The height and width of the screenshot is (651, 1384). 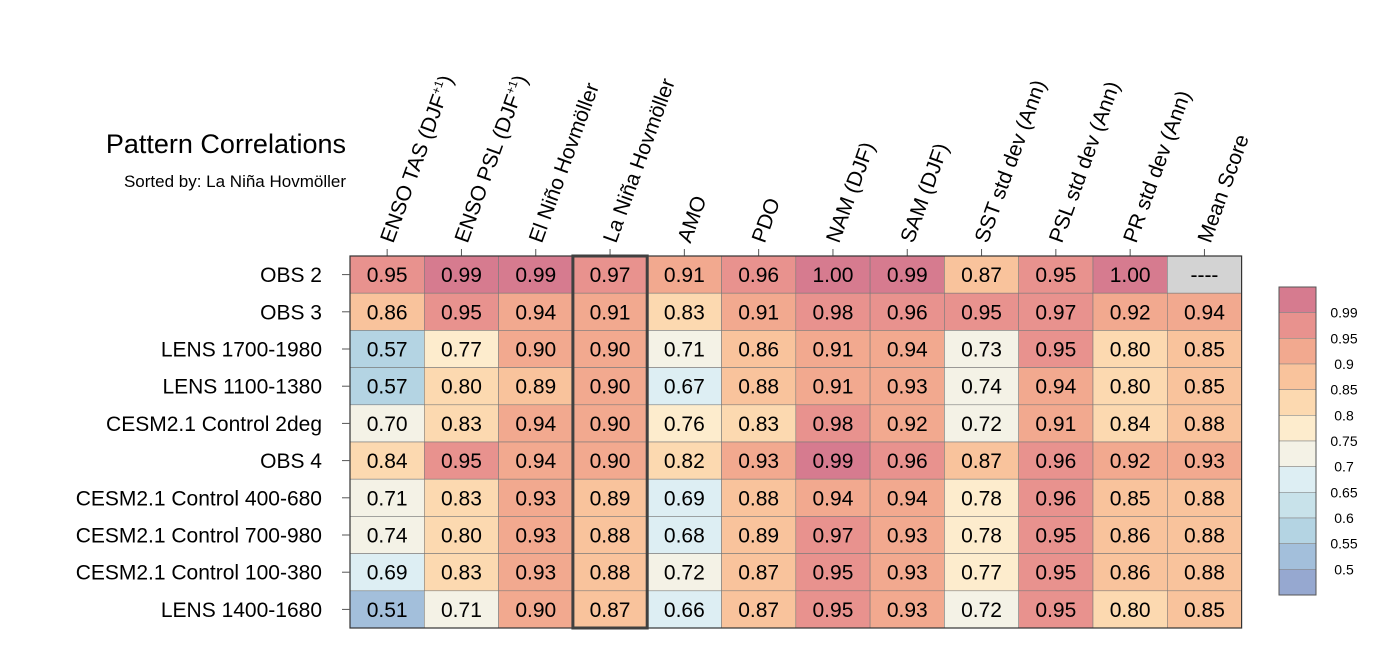 What do you see at coordinates (851, 192) in the screenshot?
I see `column-header: NAM (DJF)` at bounding box center [851, 192].